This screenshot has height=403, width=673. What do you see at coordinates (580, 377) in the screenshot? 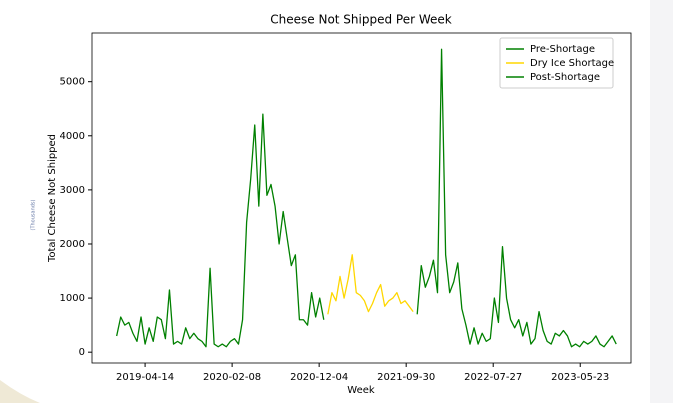
I see `x-tick-label: 2023-05-23` at bounding box center [580, 377].